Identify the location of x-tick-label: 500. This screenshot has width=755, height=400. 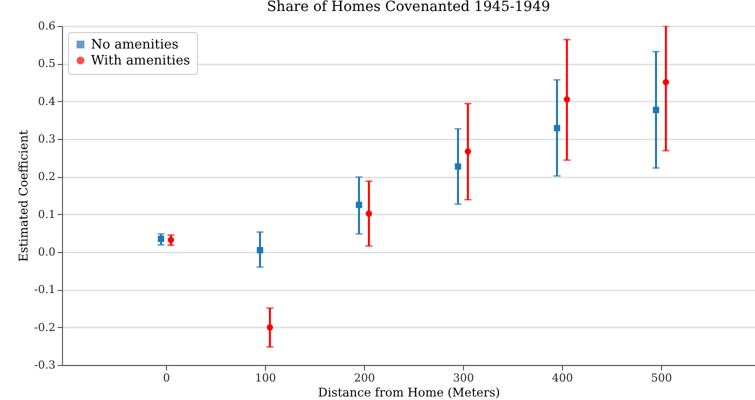
(661, 378).